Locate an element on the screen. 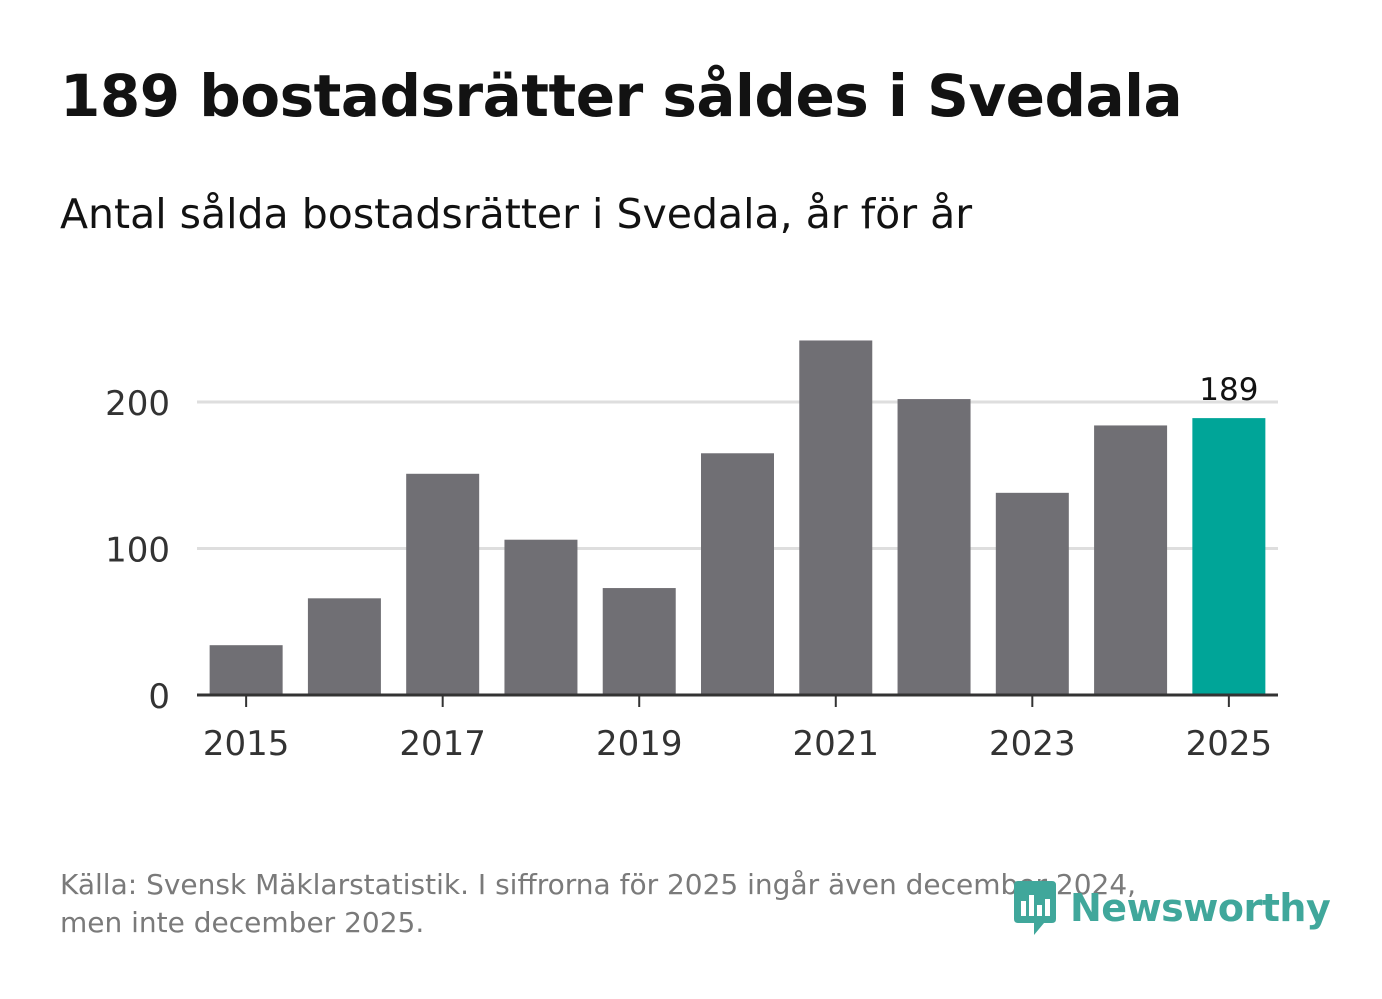  source-line-2: men inte december 2025. is located at coordinates (242, 922).